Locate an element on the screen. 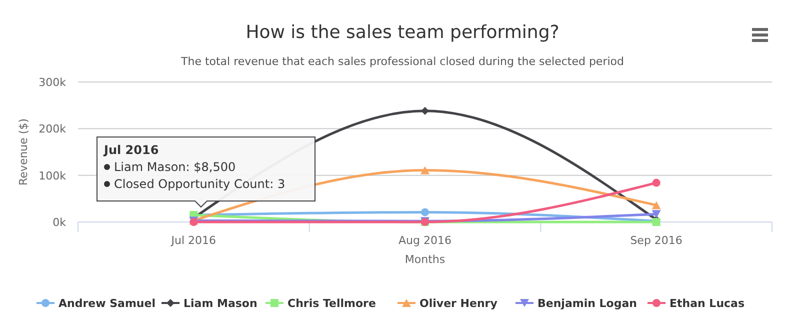  y-axis-title: Revenue ($) is located at coordinates (23, 152).